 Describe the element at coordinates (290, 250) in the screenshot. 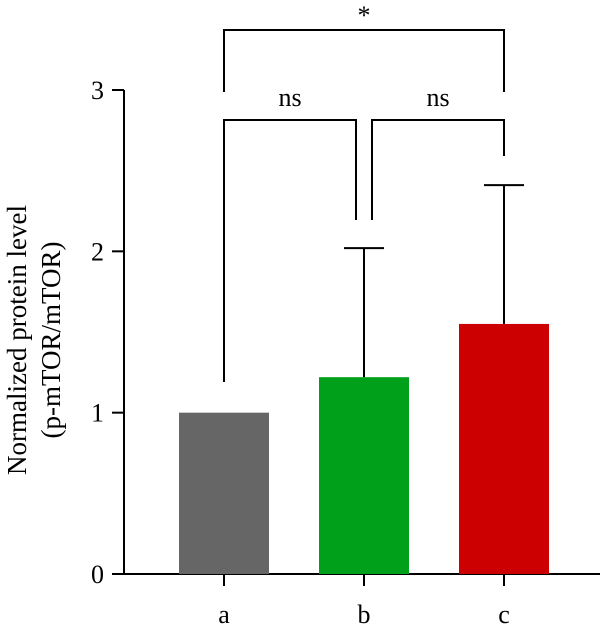

I see `bracket-a-b` at that location.